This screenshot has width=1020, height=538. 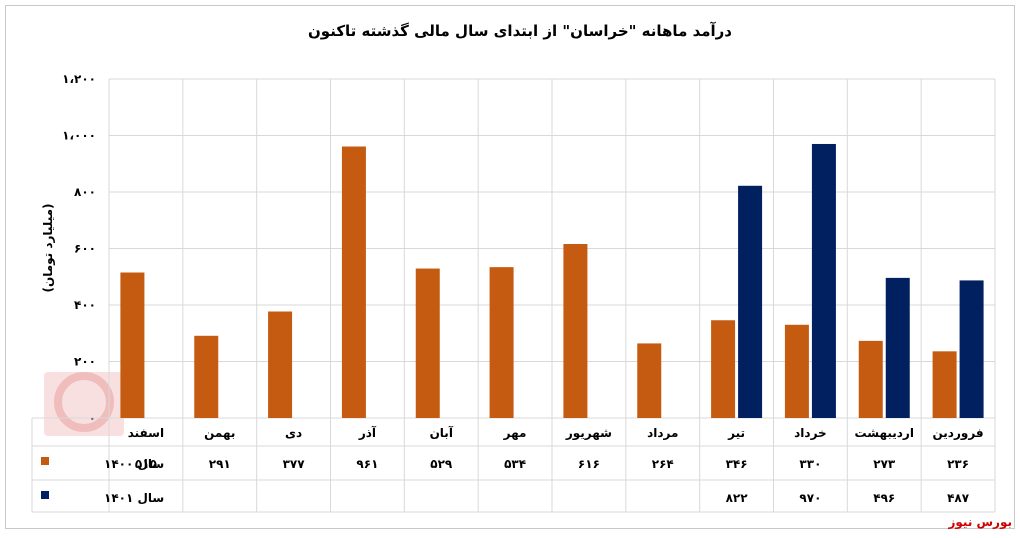 What do you see at coordinates (367, 432) in the screenshot?
I see `category-label: آذر` at bounding box center [367, 432].